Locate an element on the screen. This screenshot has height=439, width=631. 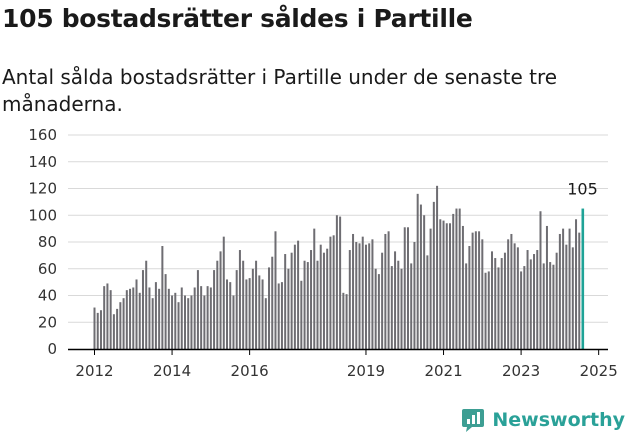
chart-title: 105 bostadsrätter såldes i Partille is located at coordinates (237, 18).